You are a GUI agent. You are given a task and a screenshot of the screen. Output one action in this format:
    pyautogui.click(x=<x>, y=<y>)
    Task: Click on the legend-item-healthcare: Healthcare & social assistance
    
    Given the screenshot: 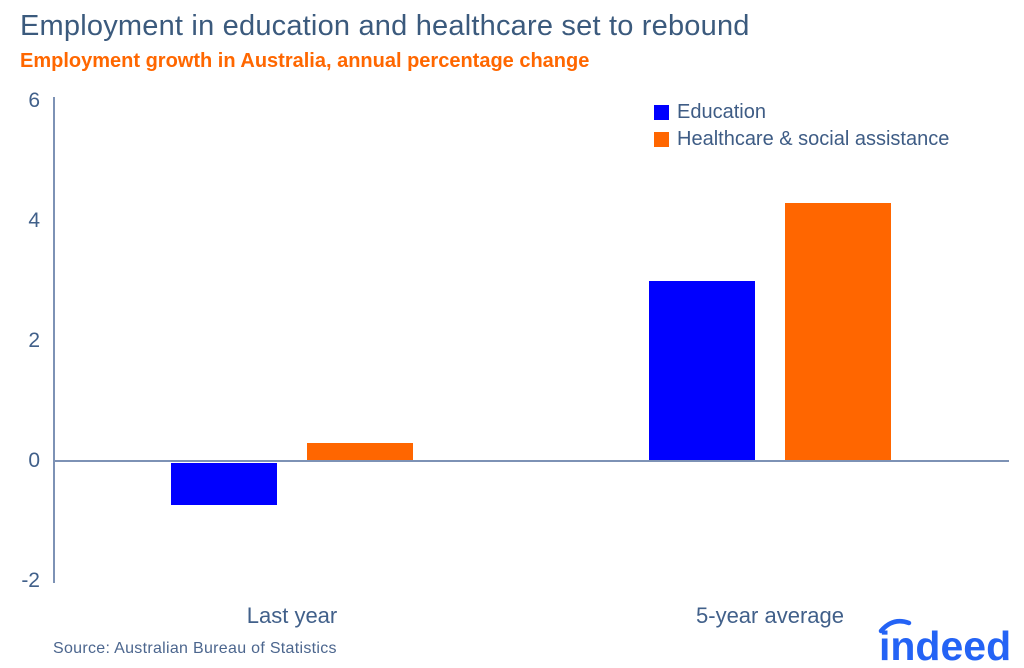 What is the action you would take?
    pyautogui.click(x=801, y=139)
    